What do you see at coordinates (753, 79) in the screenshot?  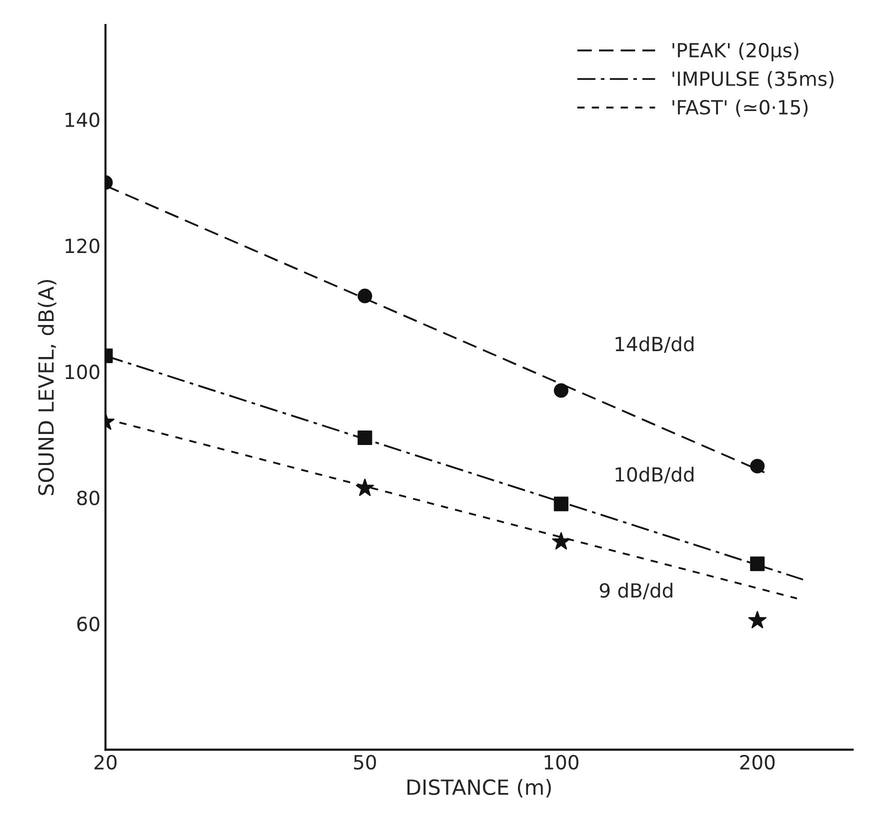 I see `legend-label: 'IMPULSE (35ms)` at bounding box center [753, 79].